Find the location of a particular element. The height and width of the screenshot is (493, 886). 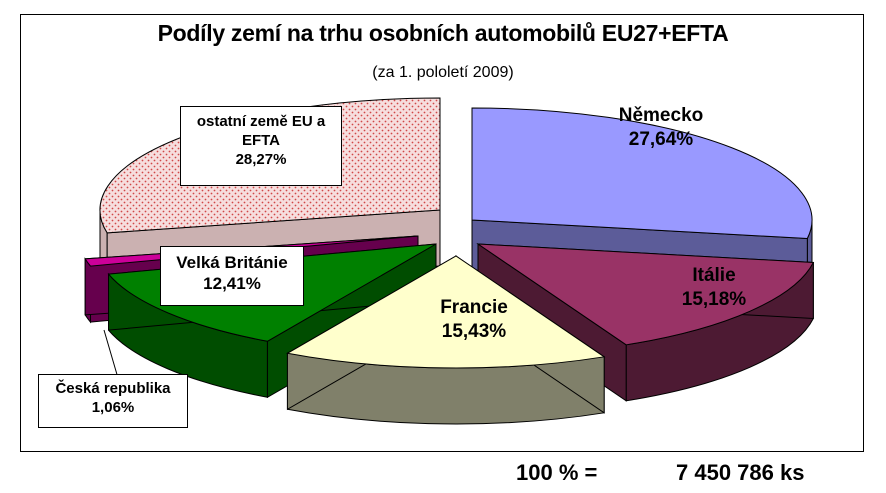

label-ceska-republika: Česká republika 1,06% is located at coordinates (113, 401).